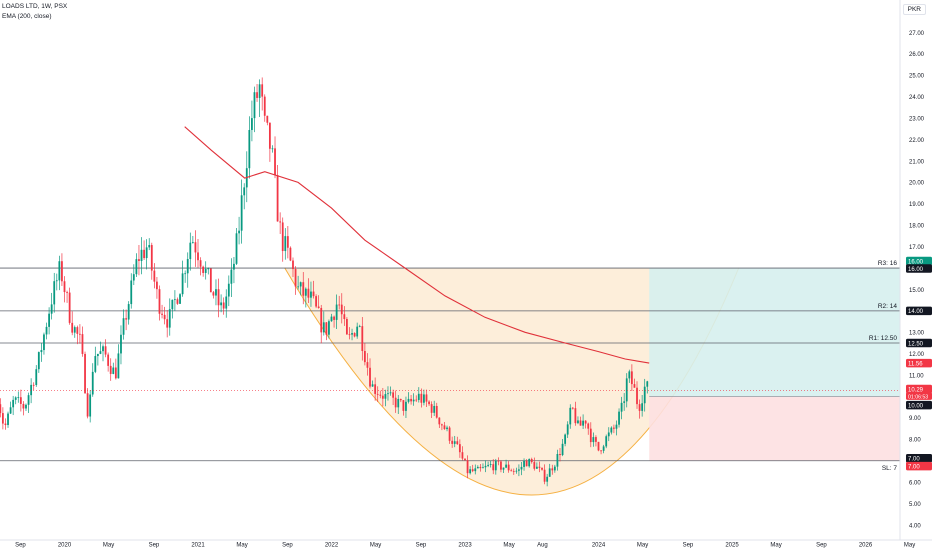 This screenshot has height=550, width=932. I want to click on x-tick-label-4: 2021, so click(198, 546).